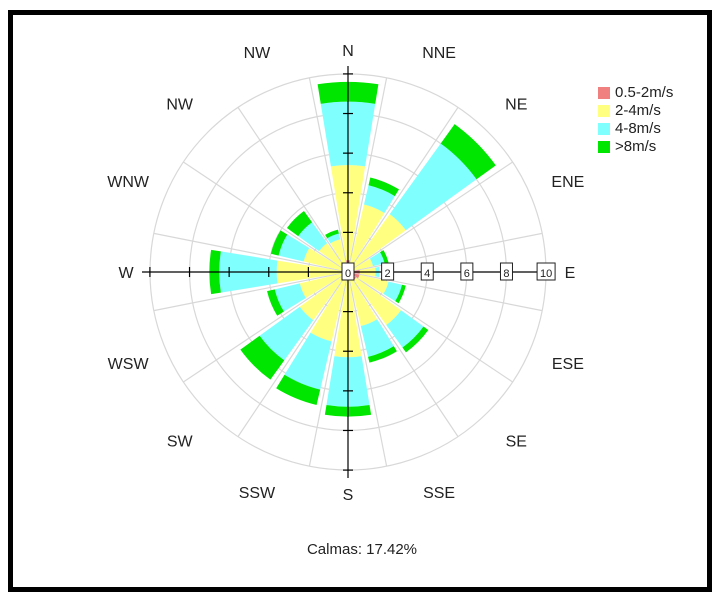  I want to click on tick-label-2: 2, so click(388, 274).